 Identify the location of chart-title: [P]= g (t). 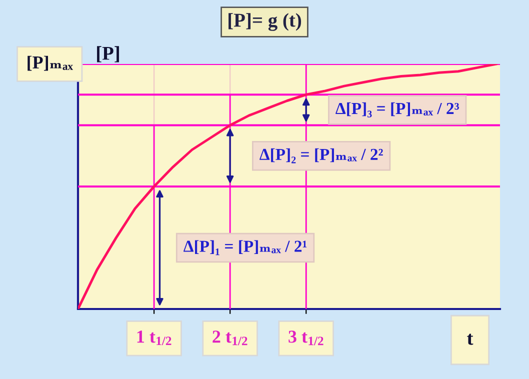
(265, 22).